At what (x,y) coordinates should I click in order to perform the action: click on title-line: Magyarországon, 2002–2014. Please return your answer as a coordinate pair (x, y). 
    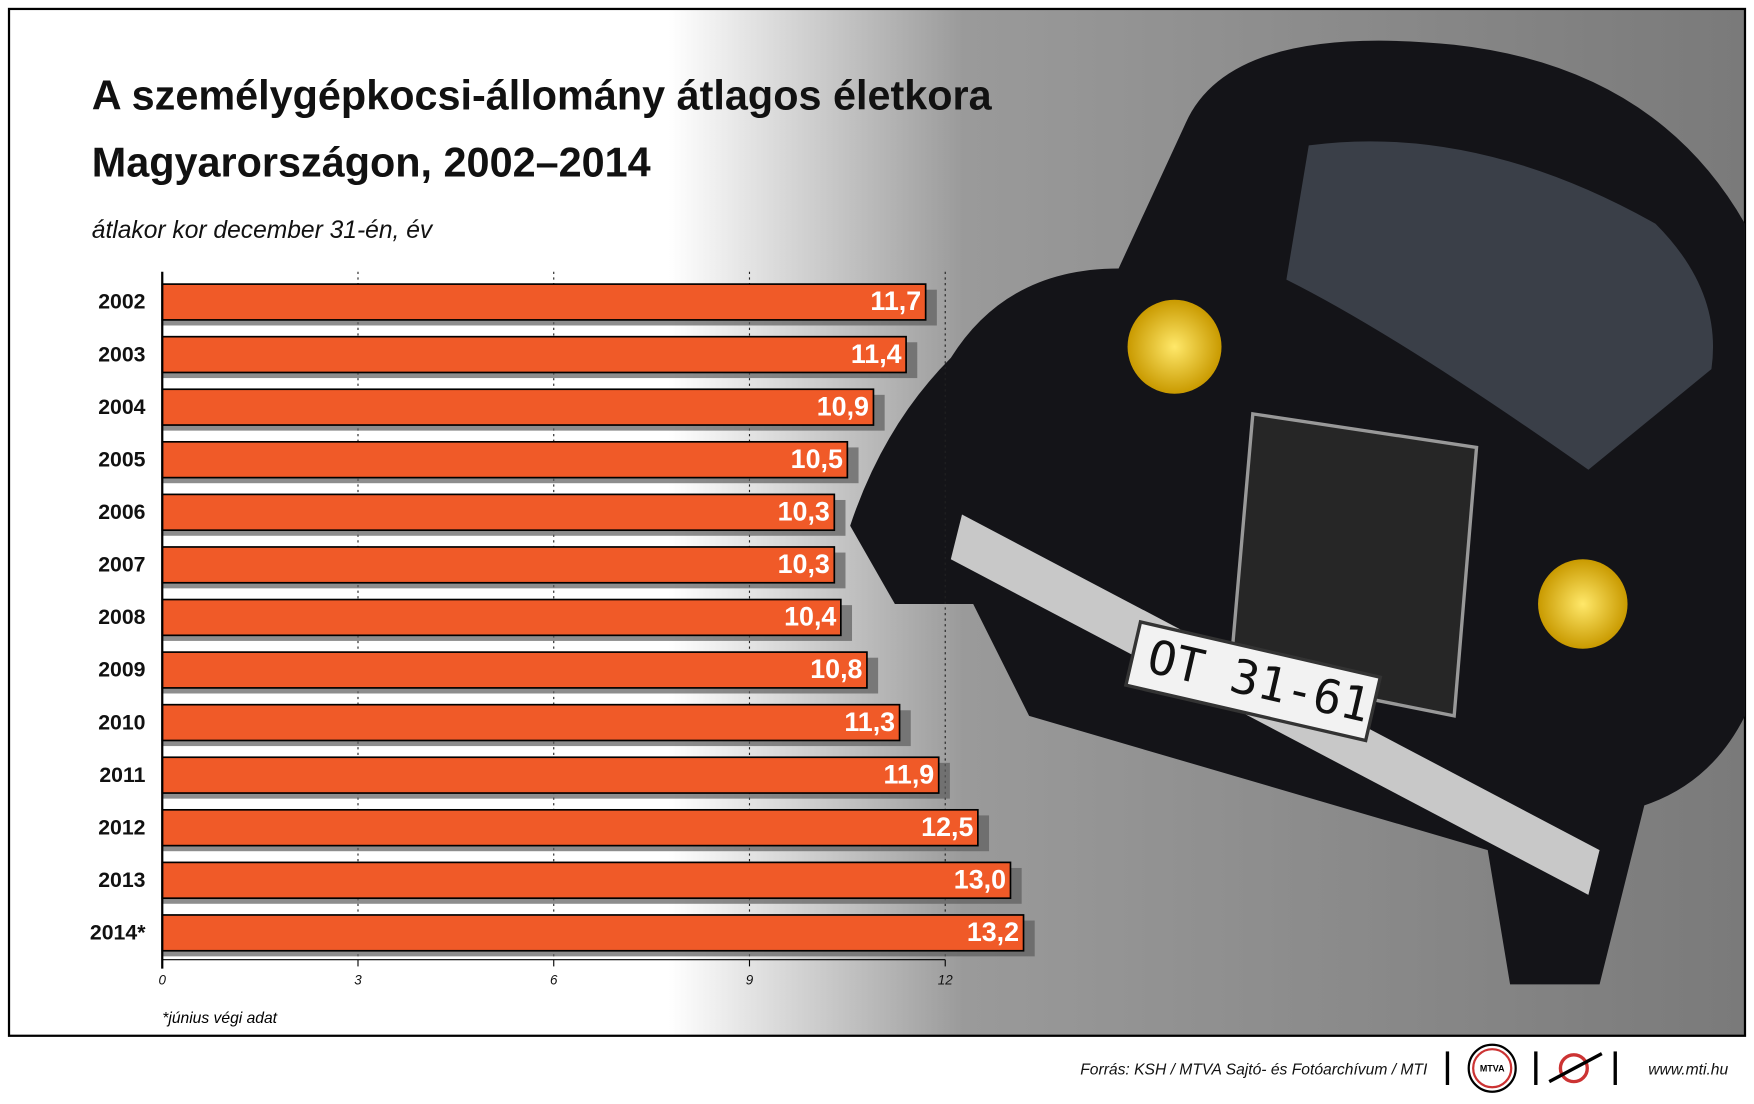
    Looking at the image, I should click on (371, 162).